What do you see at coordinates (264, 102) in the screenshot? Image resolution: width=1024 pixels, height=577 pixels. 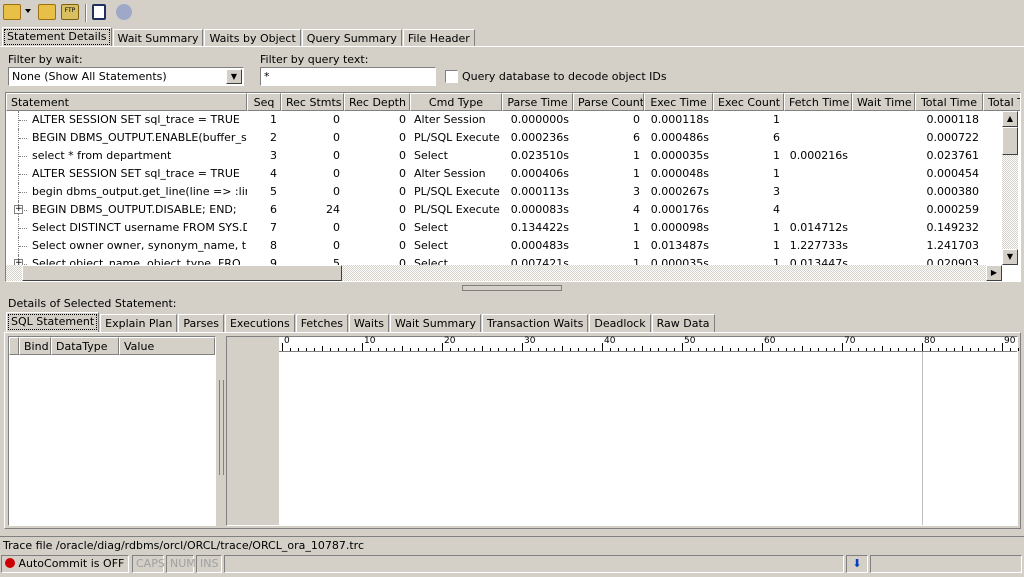 I see `column-header: Seq` at bounding box center [264, 102].